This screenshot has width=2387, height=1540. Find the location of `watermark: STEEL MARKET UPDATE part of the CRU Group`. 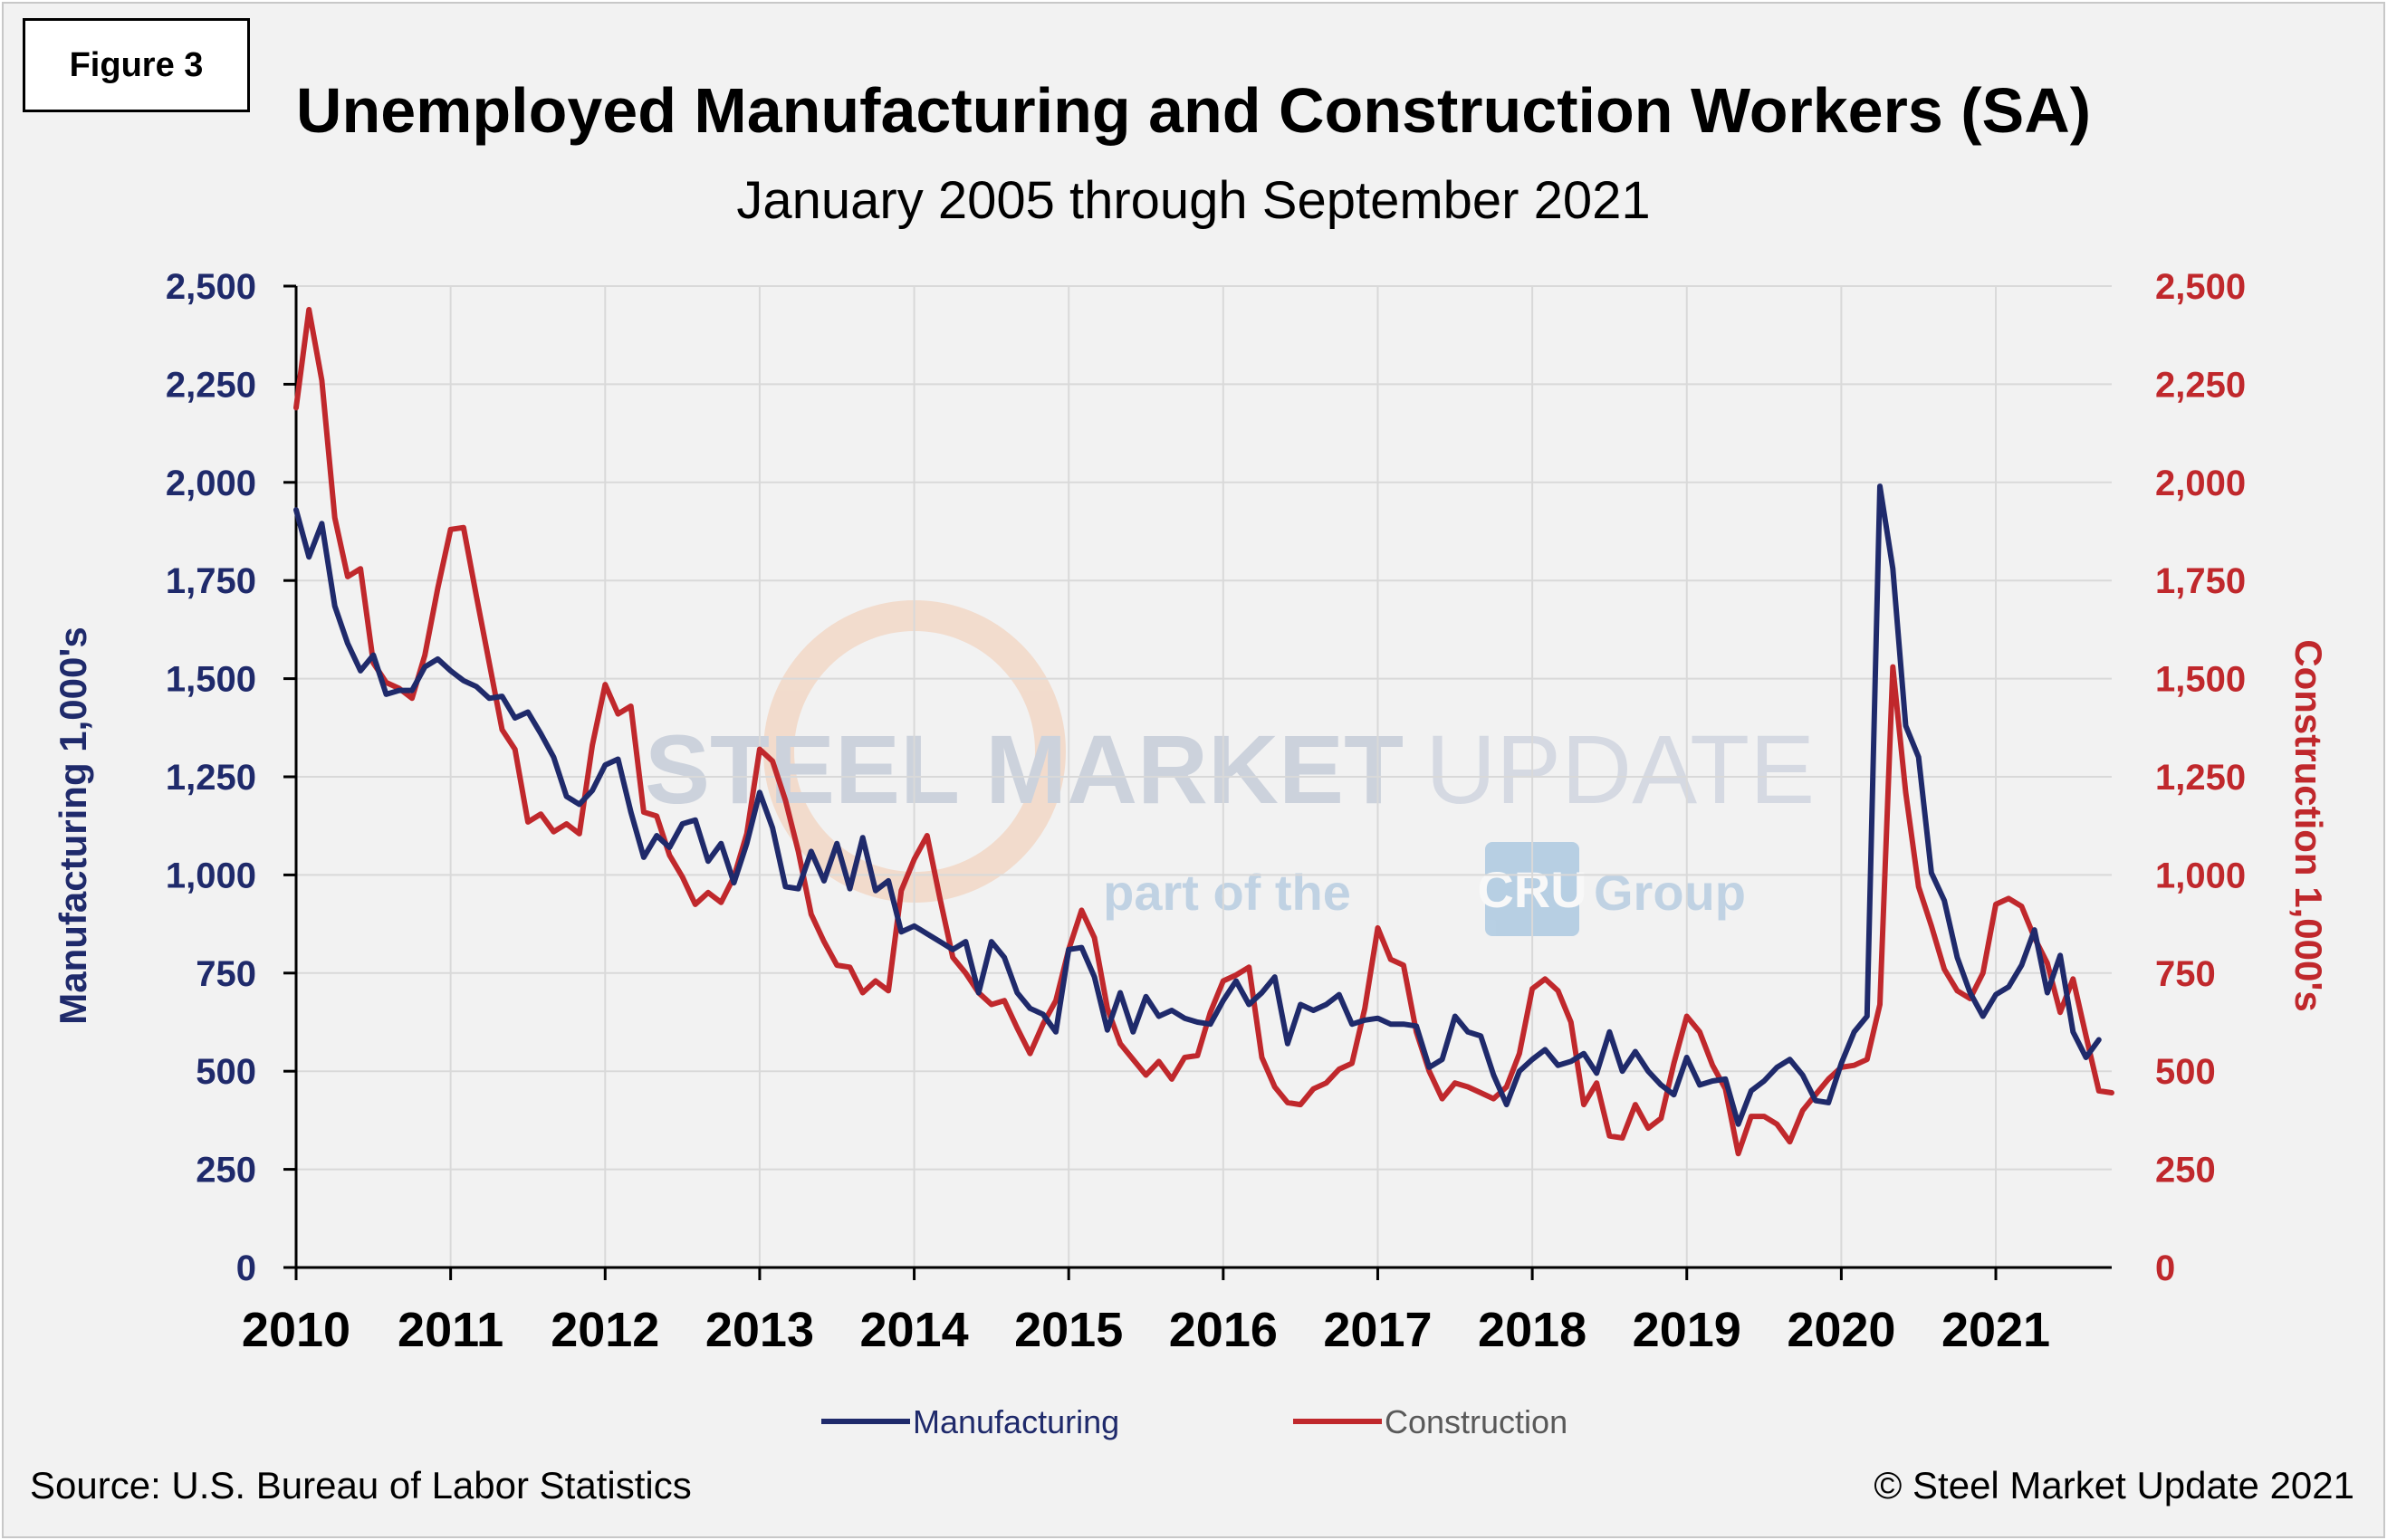

watermark: STEEL MARKET UPDATE part of the CRU Group is located at coordinates (1230, 768).